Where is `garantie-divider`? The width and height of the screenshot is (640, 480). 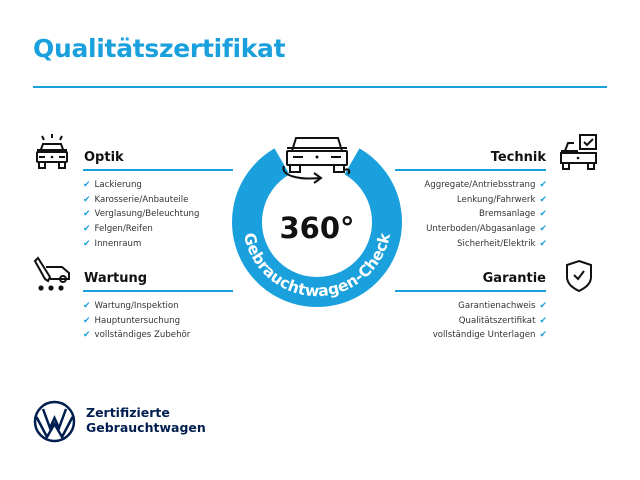
garantie-divider is located at coordinates (470, 291).